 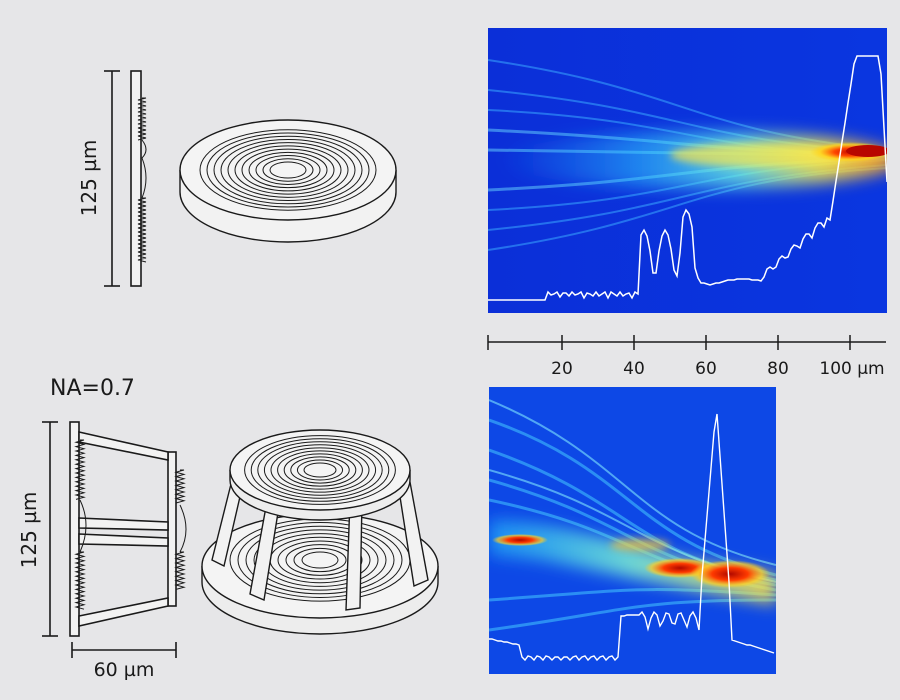 I want to click on bottom-lens-profile-left, so click(x=80, y=524).